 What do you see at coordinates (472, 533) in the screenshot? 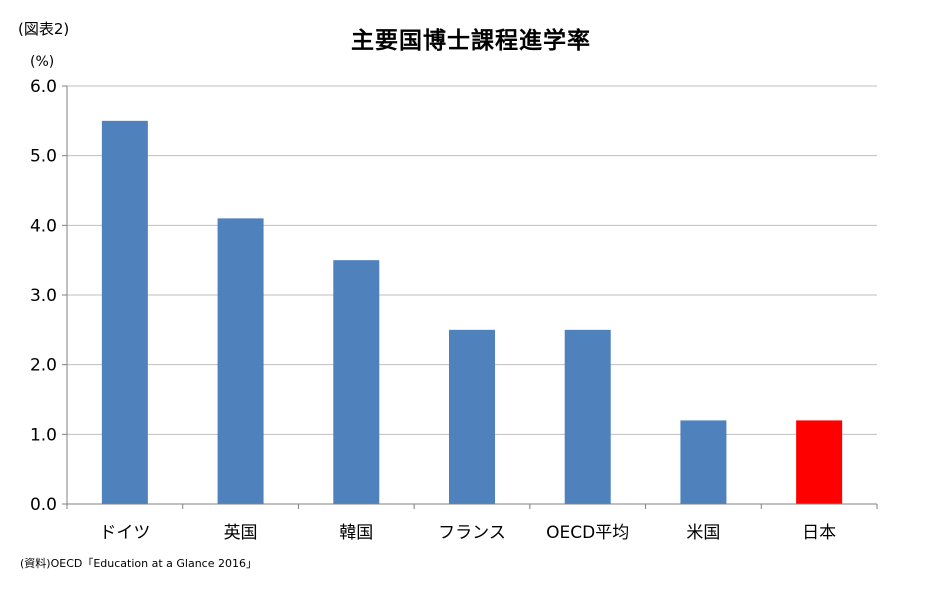
I see `x-category-label: フランス` at bounding box center [472, 533].